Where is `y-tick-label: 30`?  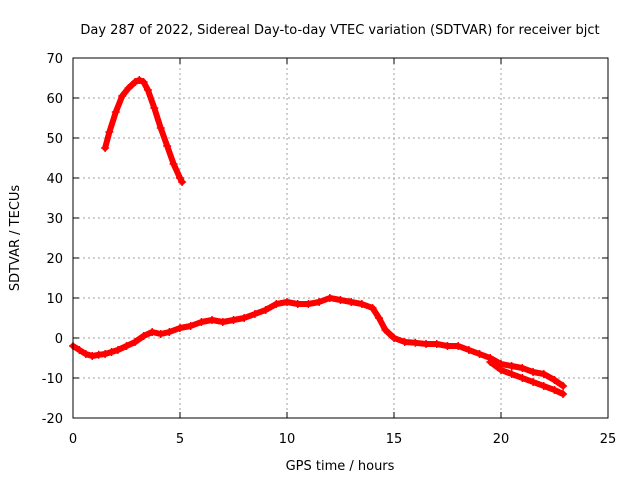 y-tick-label: 30 is located at coordinates (54, 219).